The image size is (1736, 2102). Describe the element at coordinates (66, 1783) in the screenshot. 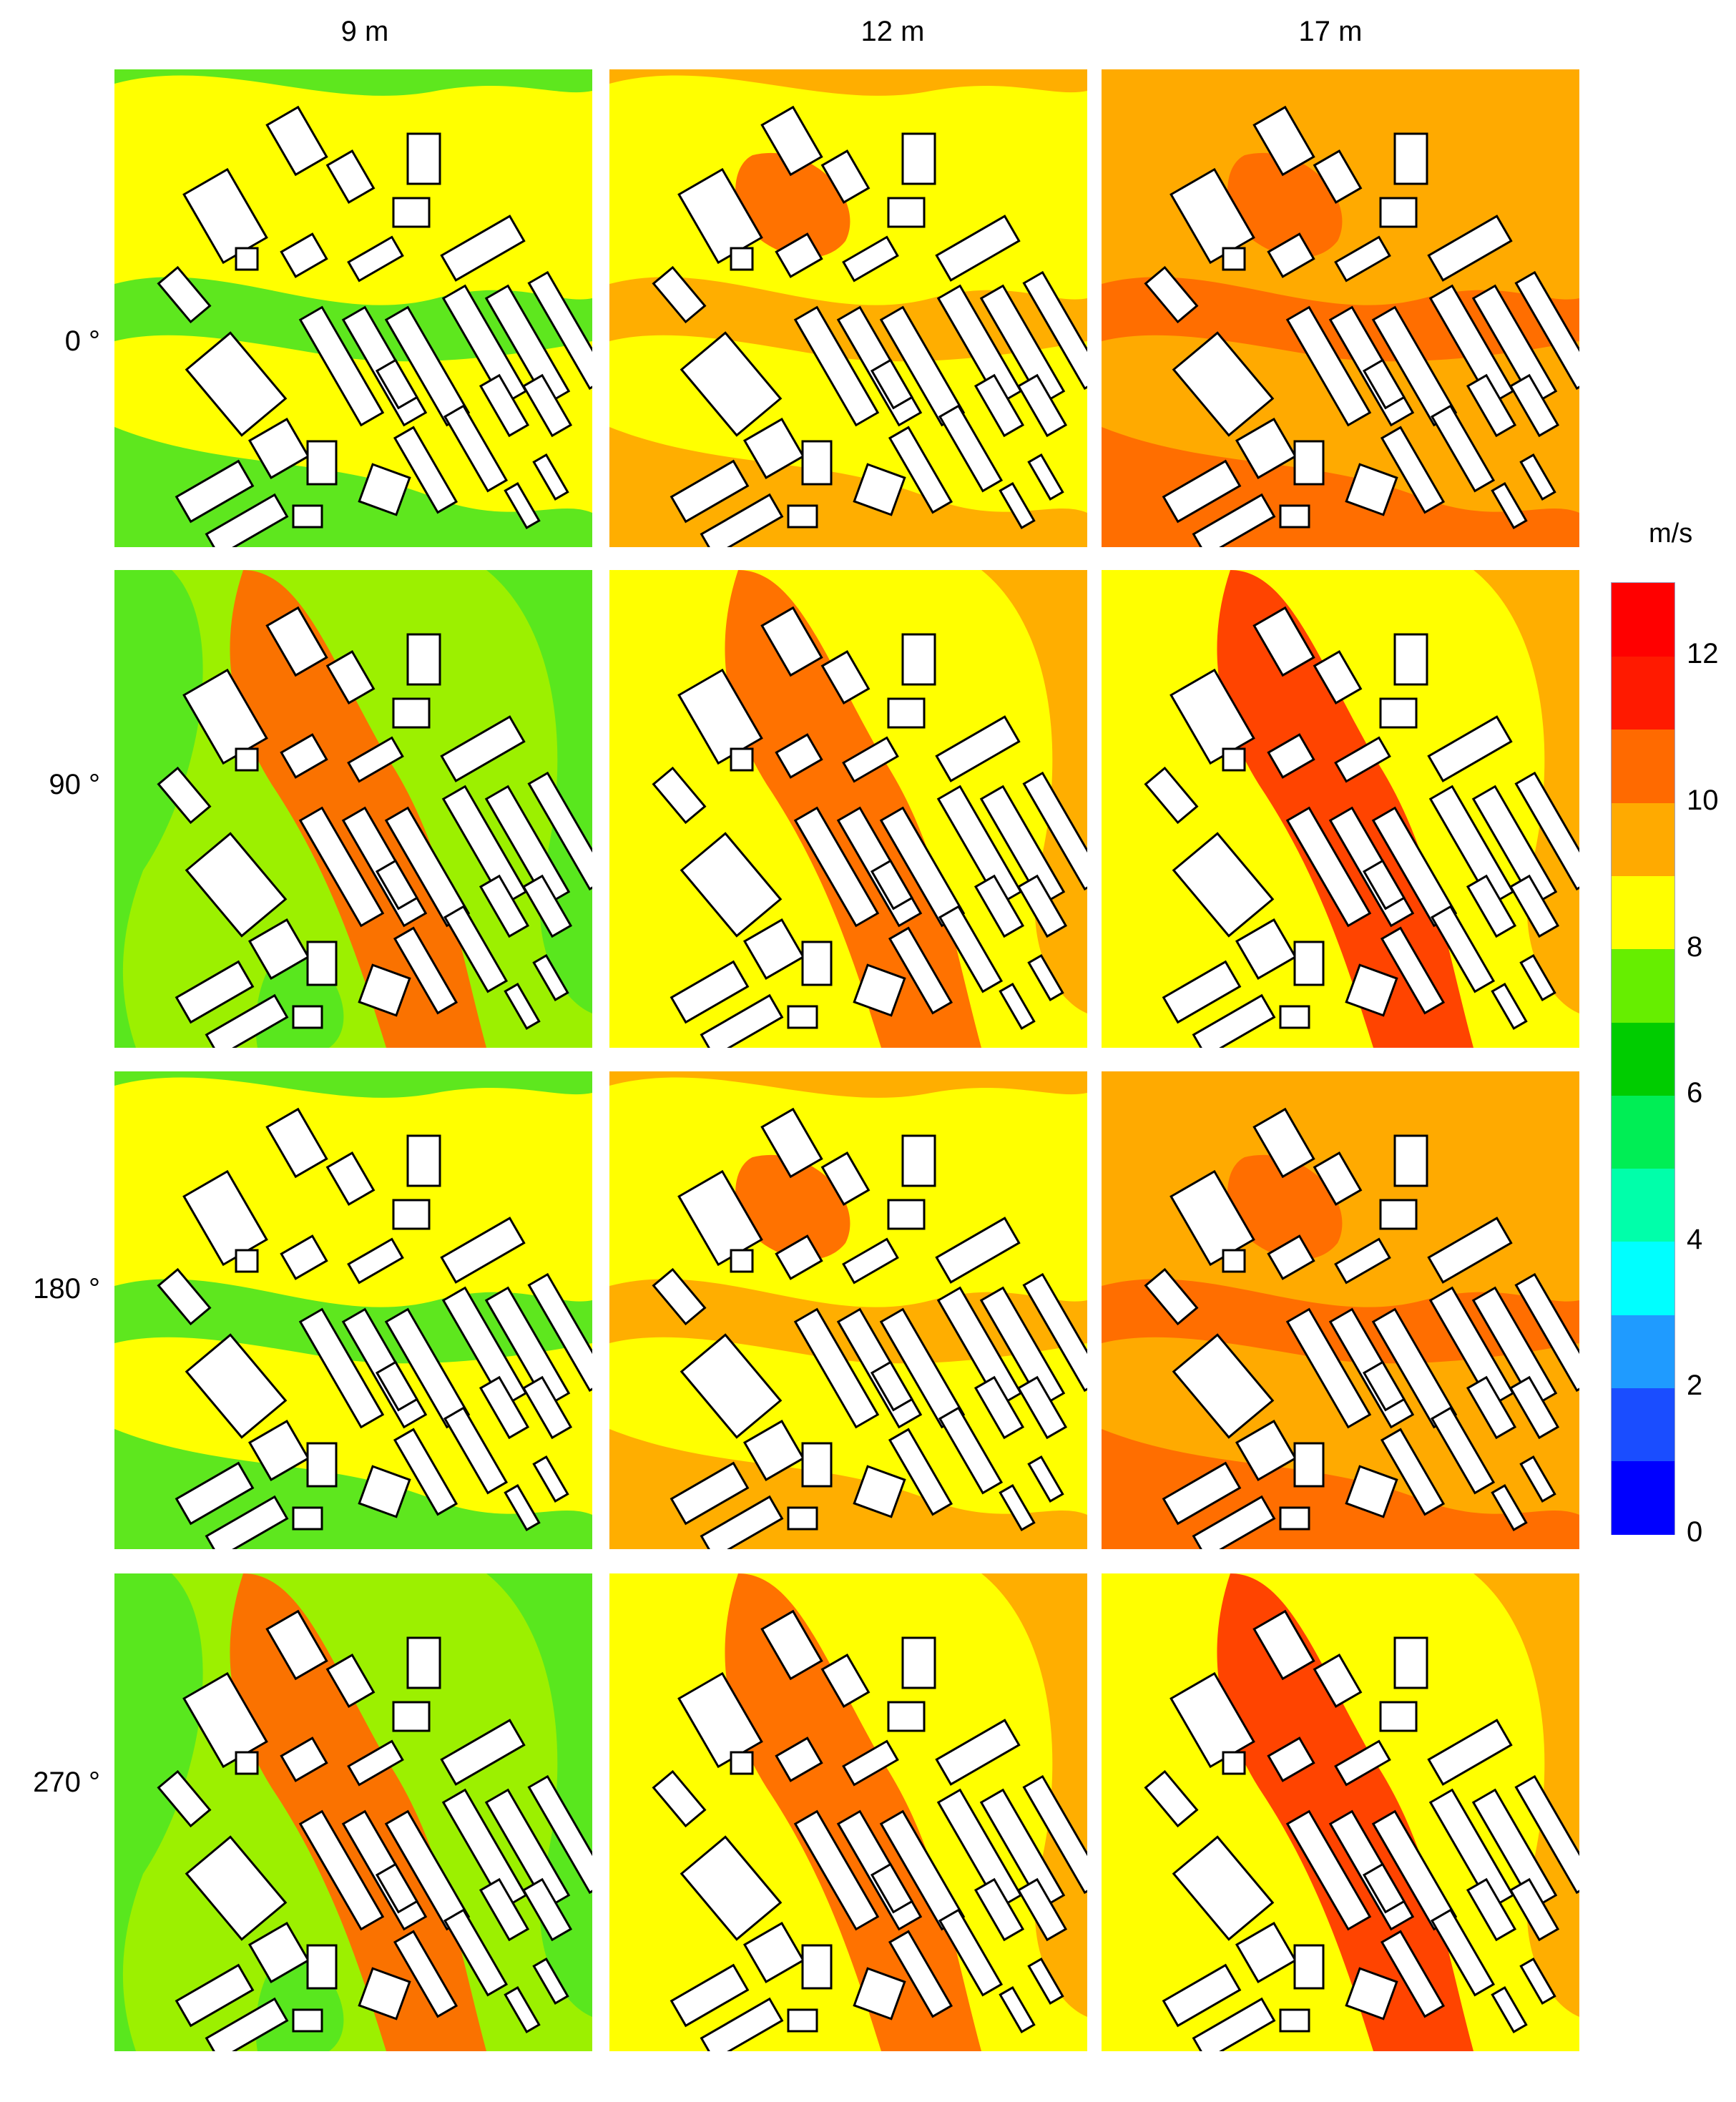

I see `row-label-270deg: 270 °` at that location.